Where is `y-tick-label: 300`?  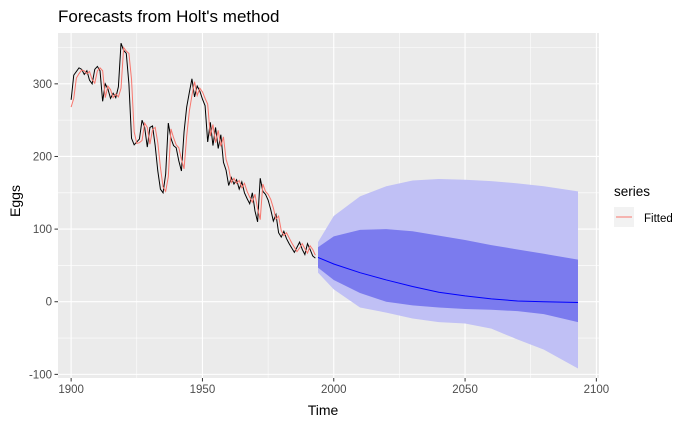 y-tick-label: 300 is located at coordinates (42, 85).